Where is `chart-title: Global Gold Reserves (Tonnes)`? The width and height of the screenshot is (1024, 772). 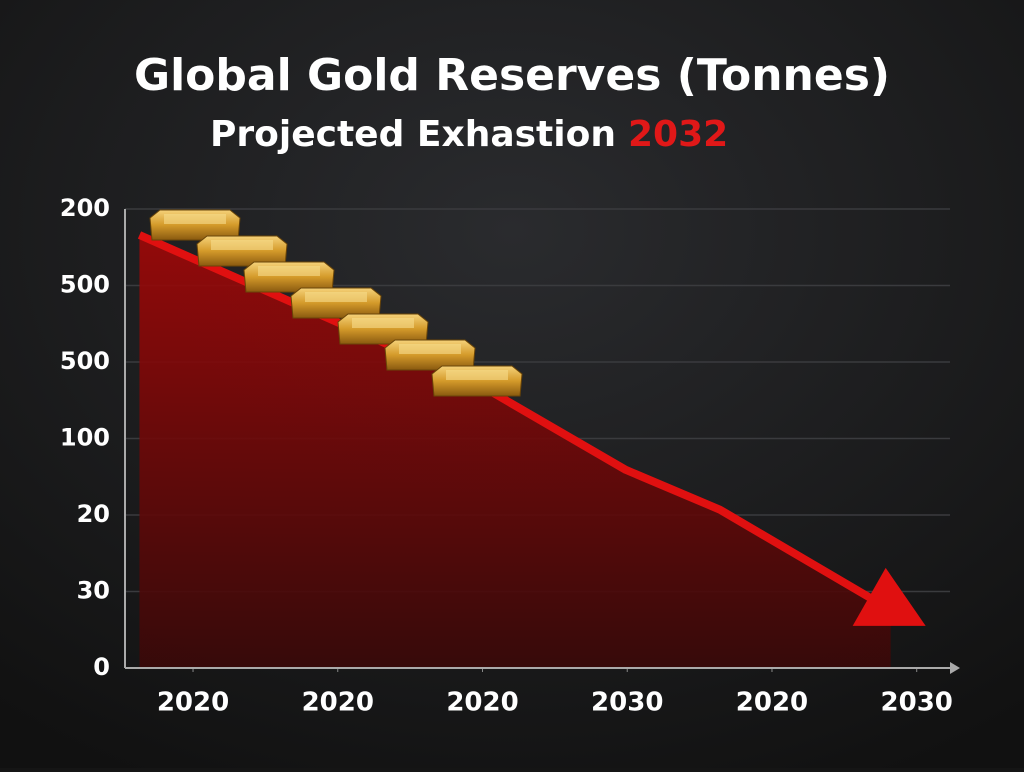
chart-title: Global Gold Reserves (Tonnes) is located at coordinates (512, 75).